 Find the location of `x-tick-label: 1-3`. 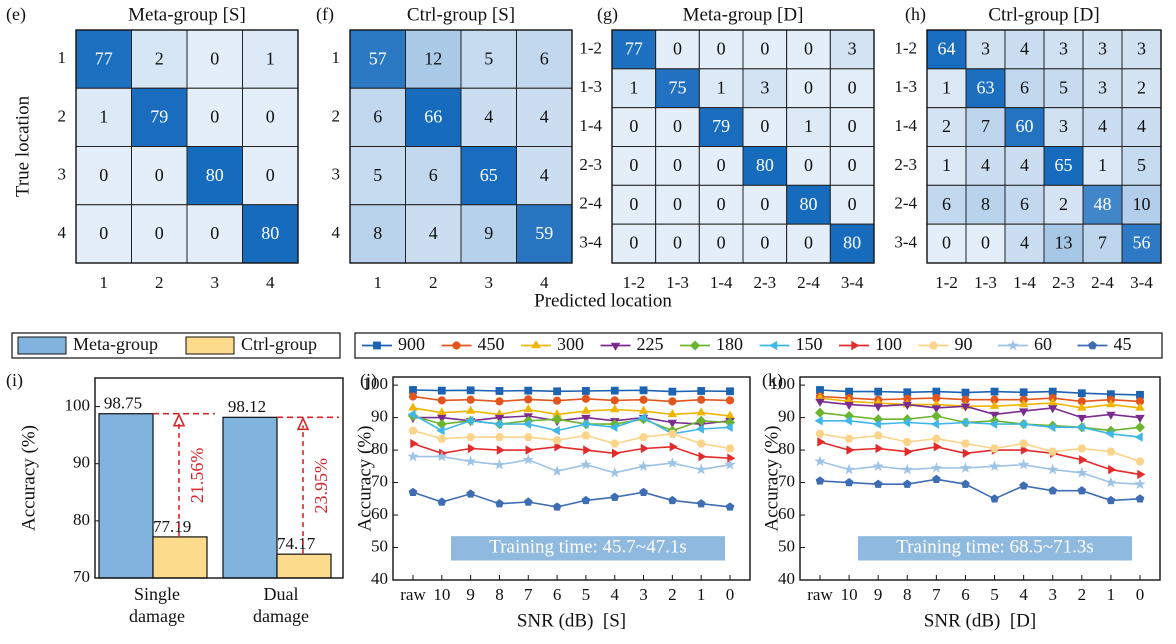

x-tick-label: 1-3 is located at coordinates (985, 282).